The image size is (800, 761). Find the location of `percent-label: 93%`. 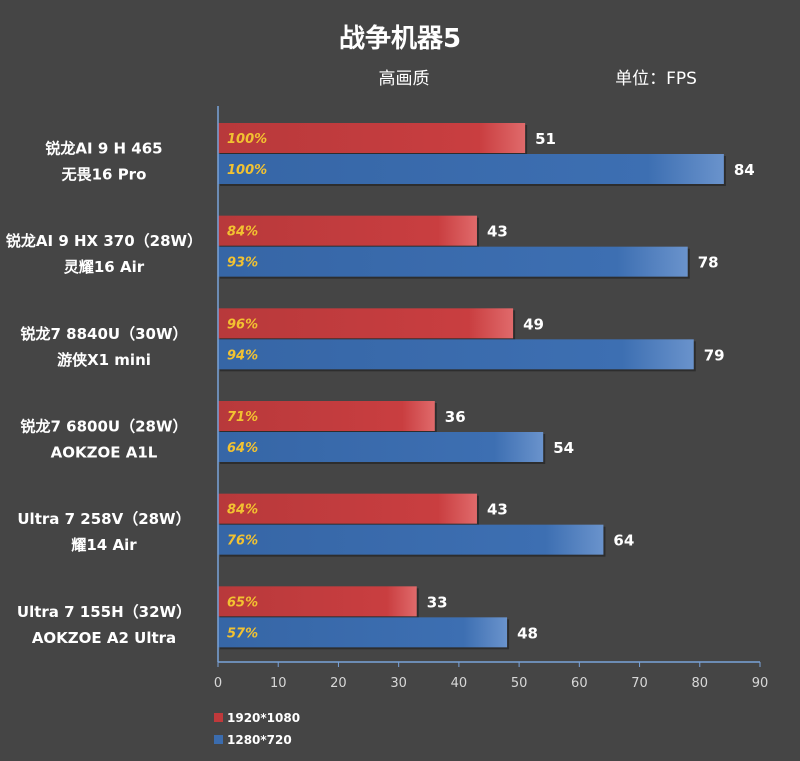

percent-label: 93% is located at coordinates (242, 263).